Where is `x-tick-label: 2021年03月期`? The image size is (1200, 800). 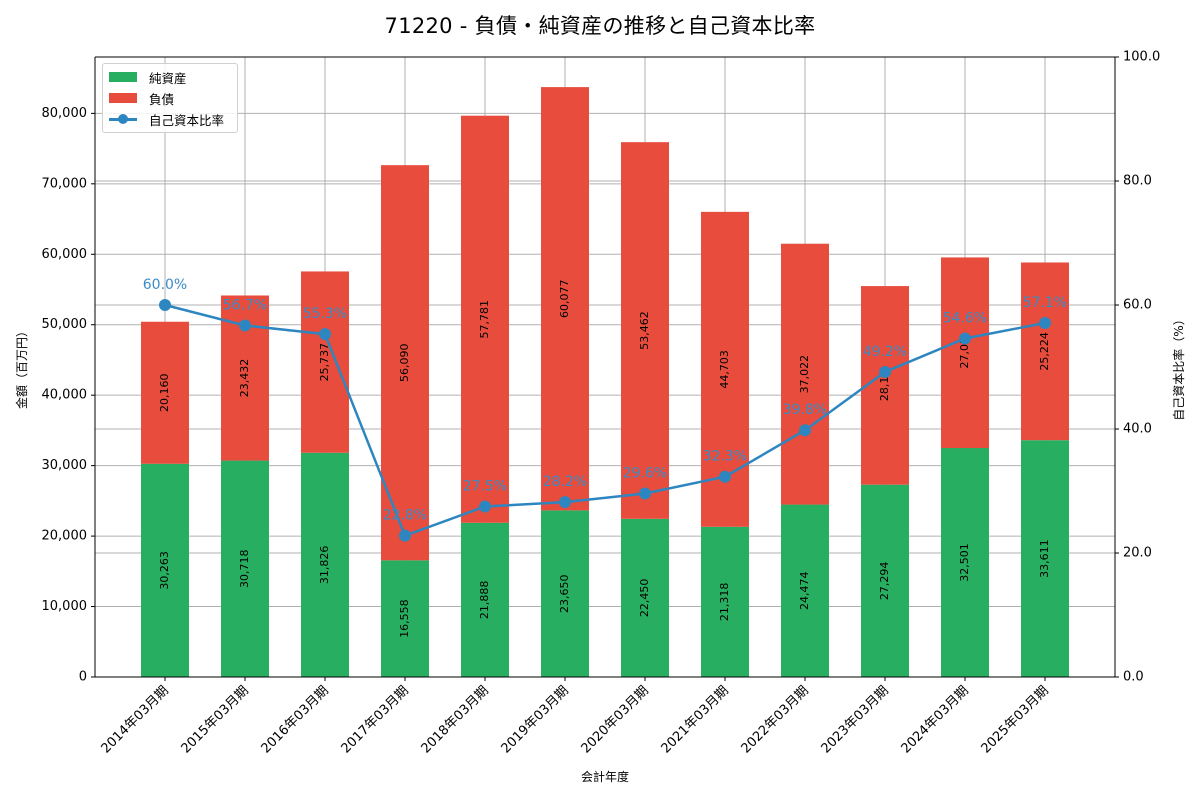
x-tick-label: 2021年03月期 is located at coordinates (695, 719).